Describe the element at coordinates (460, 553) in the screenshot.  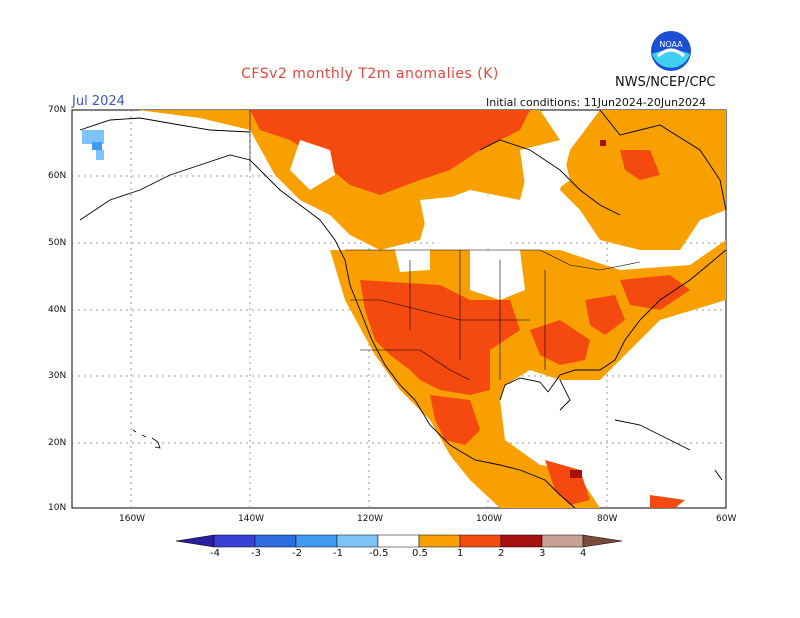
I see `colorbar-label: 1` at that location.